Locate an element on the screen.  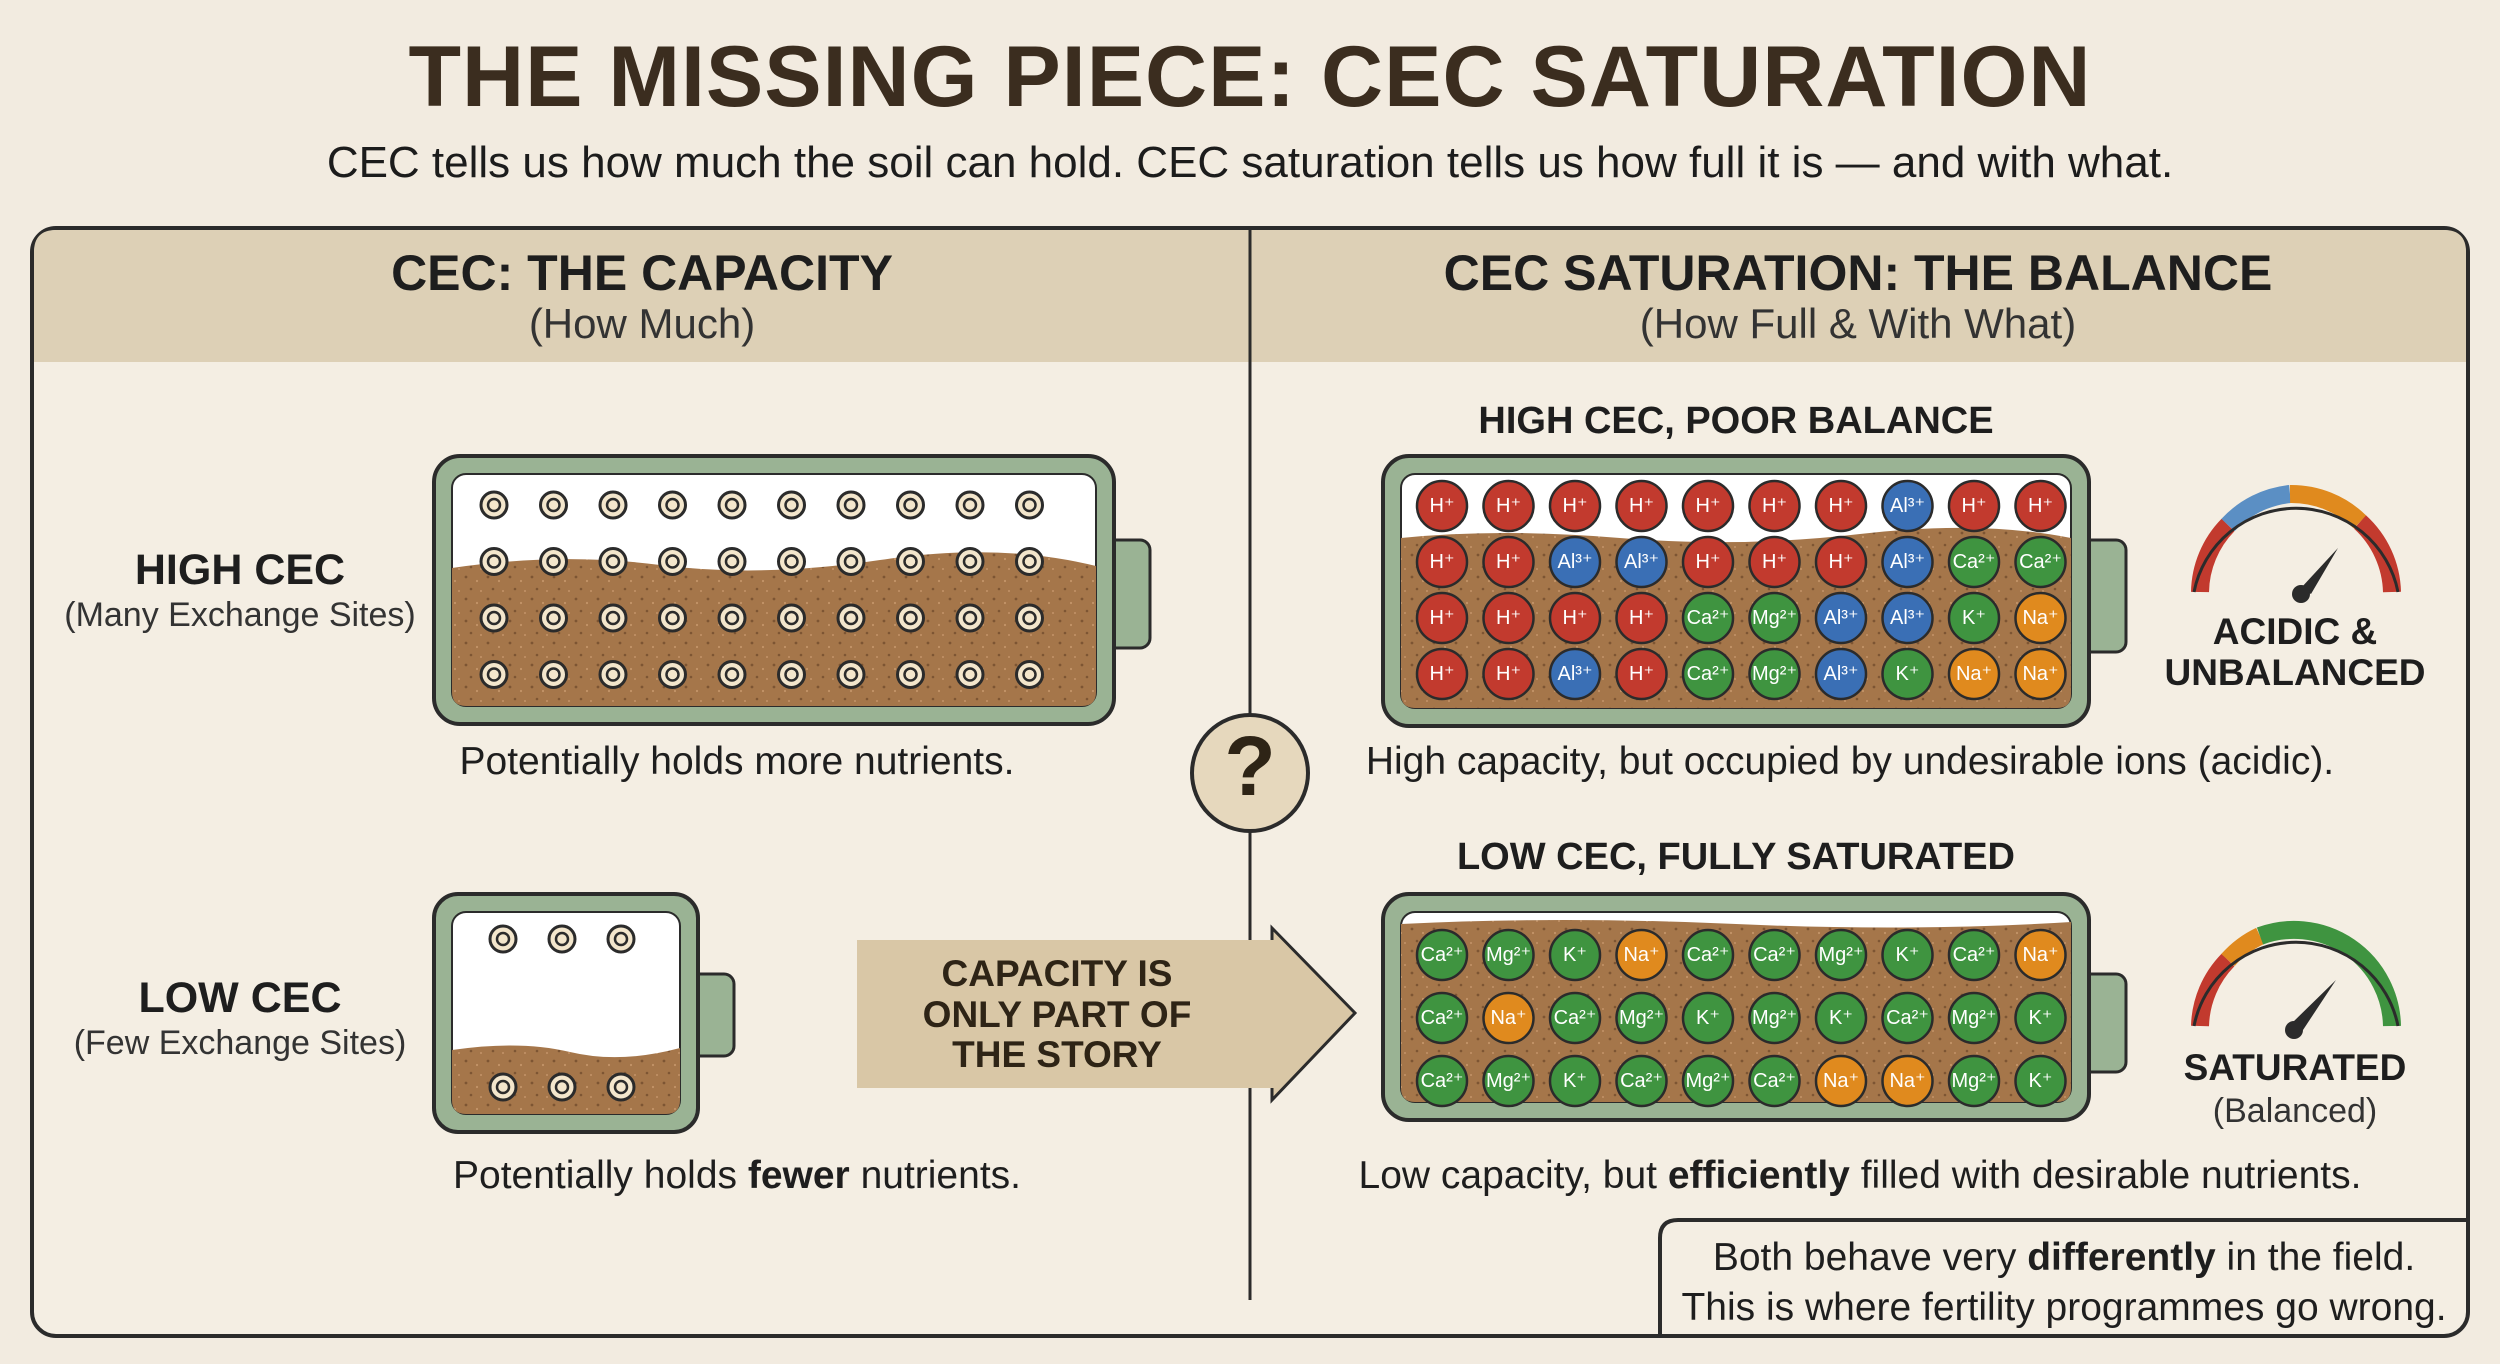
ion-token: K⁺ is located at coordinates (1907, 674).